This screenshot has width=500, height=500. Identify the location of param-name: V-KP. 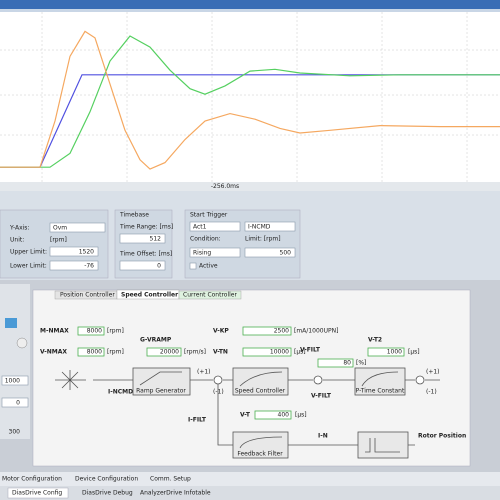
(221, 331).